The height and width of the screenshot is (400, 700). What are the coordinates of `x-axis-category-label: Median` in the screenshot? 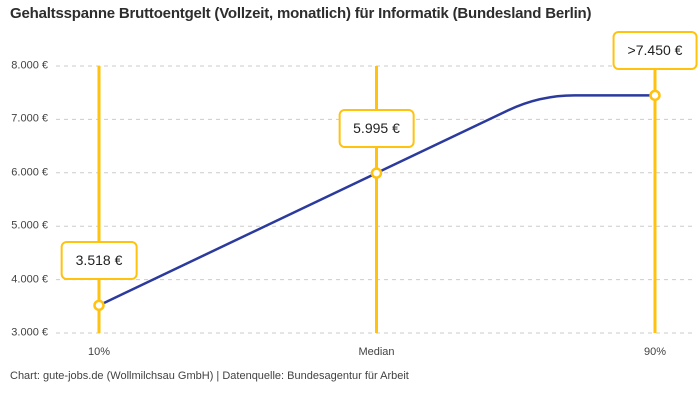 It's located at (376, 352).